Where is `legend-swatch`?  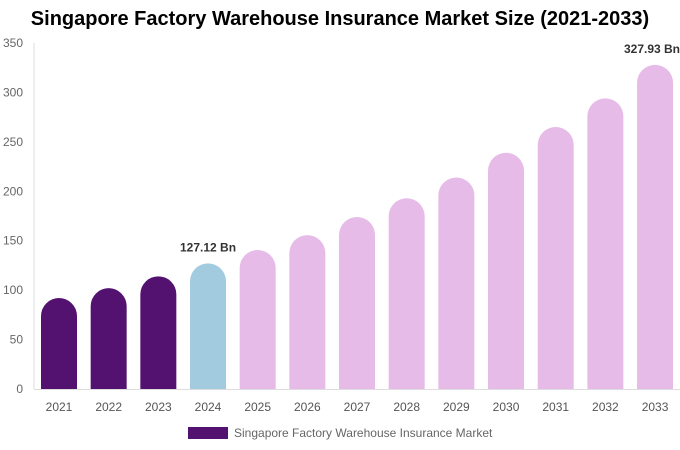 legend-swatch is located at coordinates (208, 433).